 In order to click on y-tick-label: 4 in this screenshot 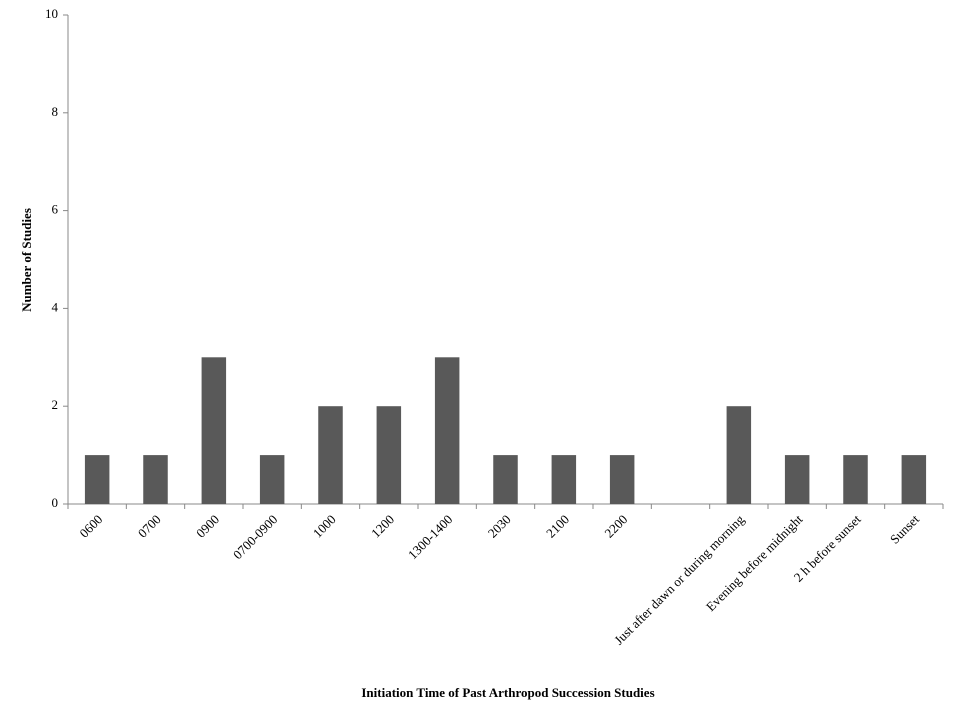, I will do `click(55, 306)`.